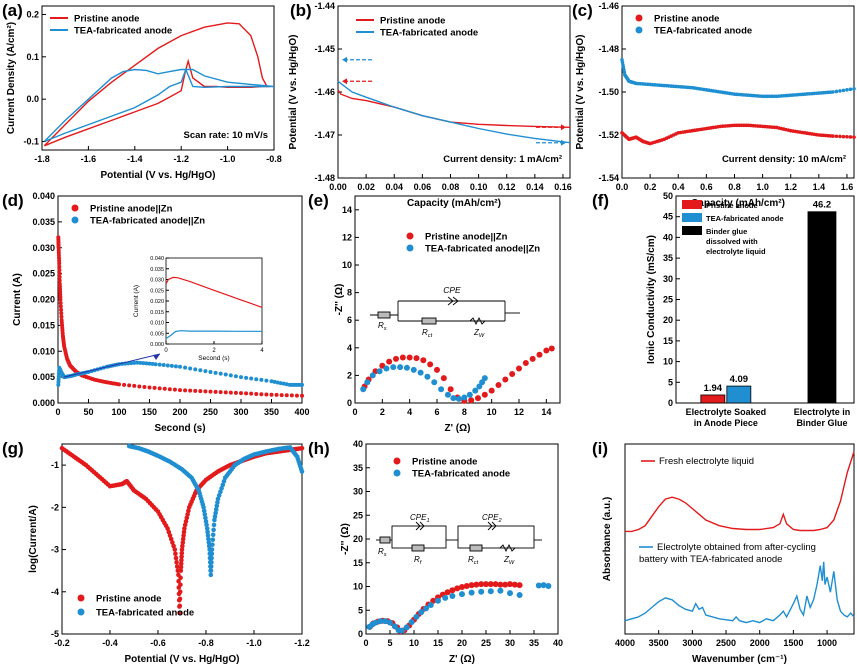  Describe the element at coordinates (43, 248) in the screenshot. I see `y-tick-label: 0.030` at that location.